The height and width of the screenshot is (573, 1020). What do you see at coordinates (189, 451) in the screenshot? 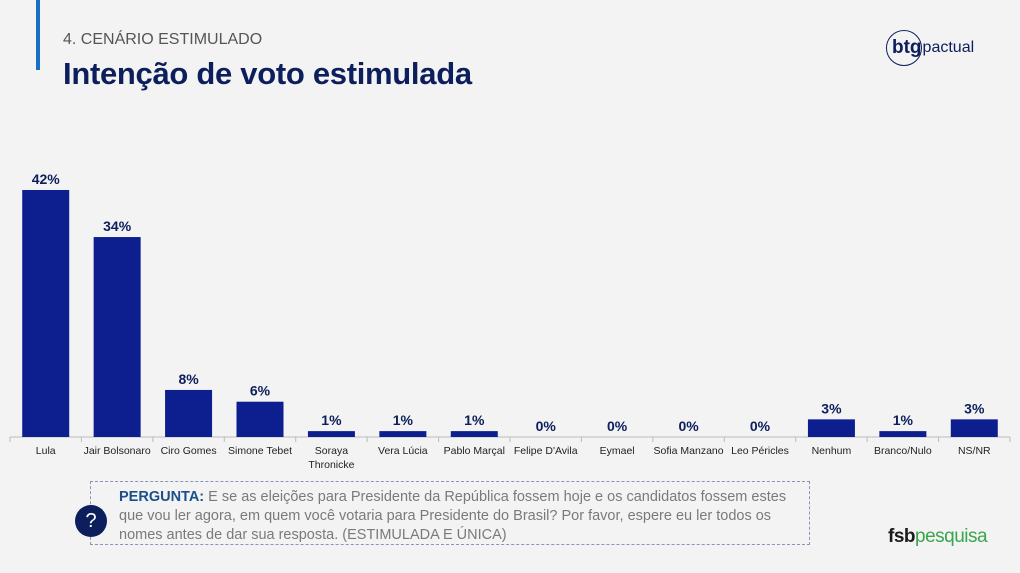
I see `category-label: Ciro Gomes` at bounding box center [189, 451].